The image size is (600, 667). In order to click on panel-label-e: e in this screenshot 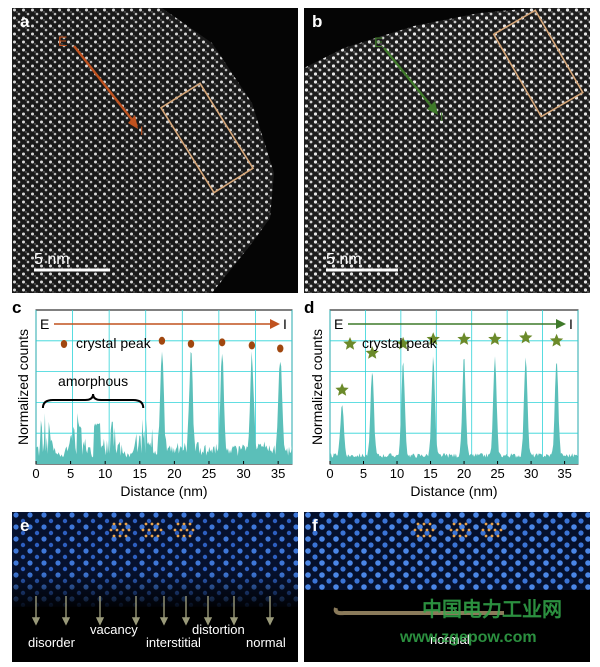, I will do `click(25, 525)`.